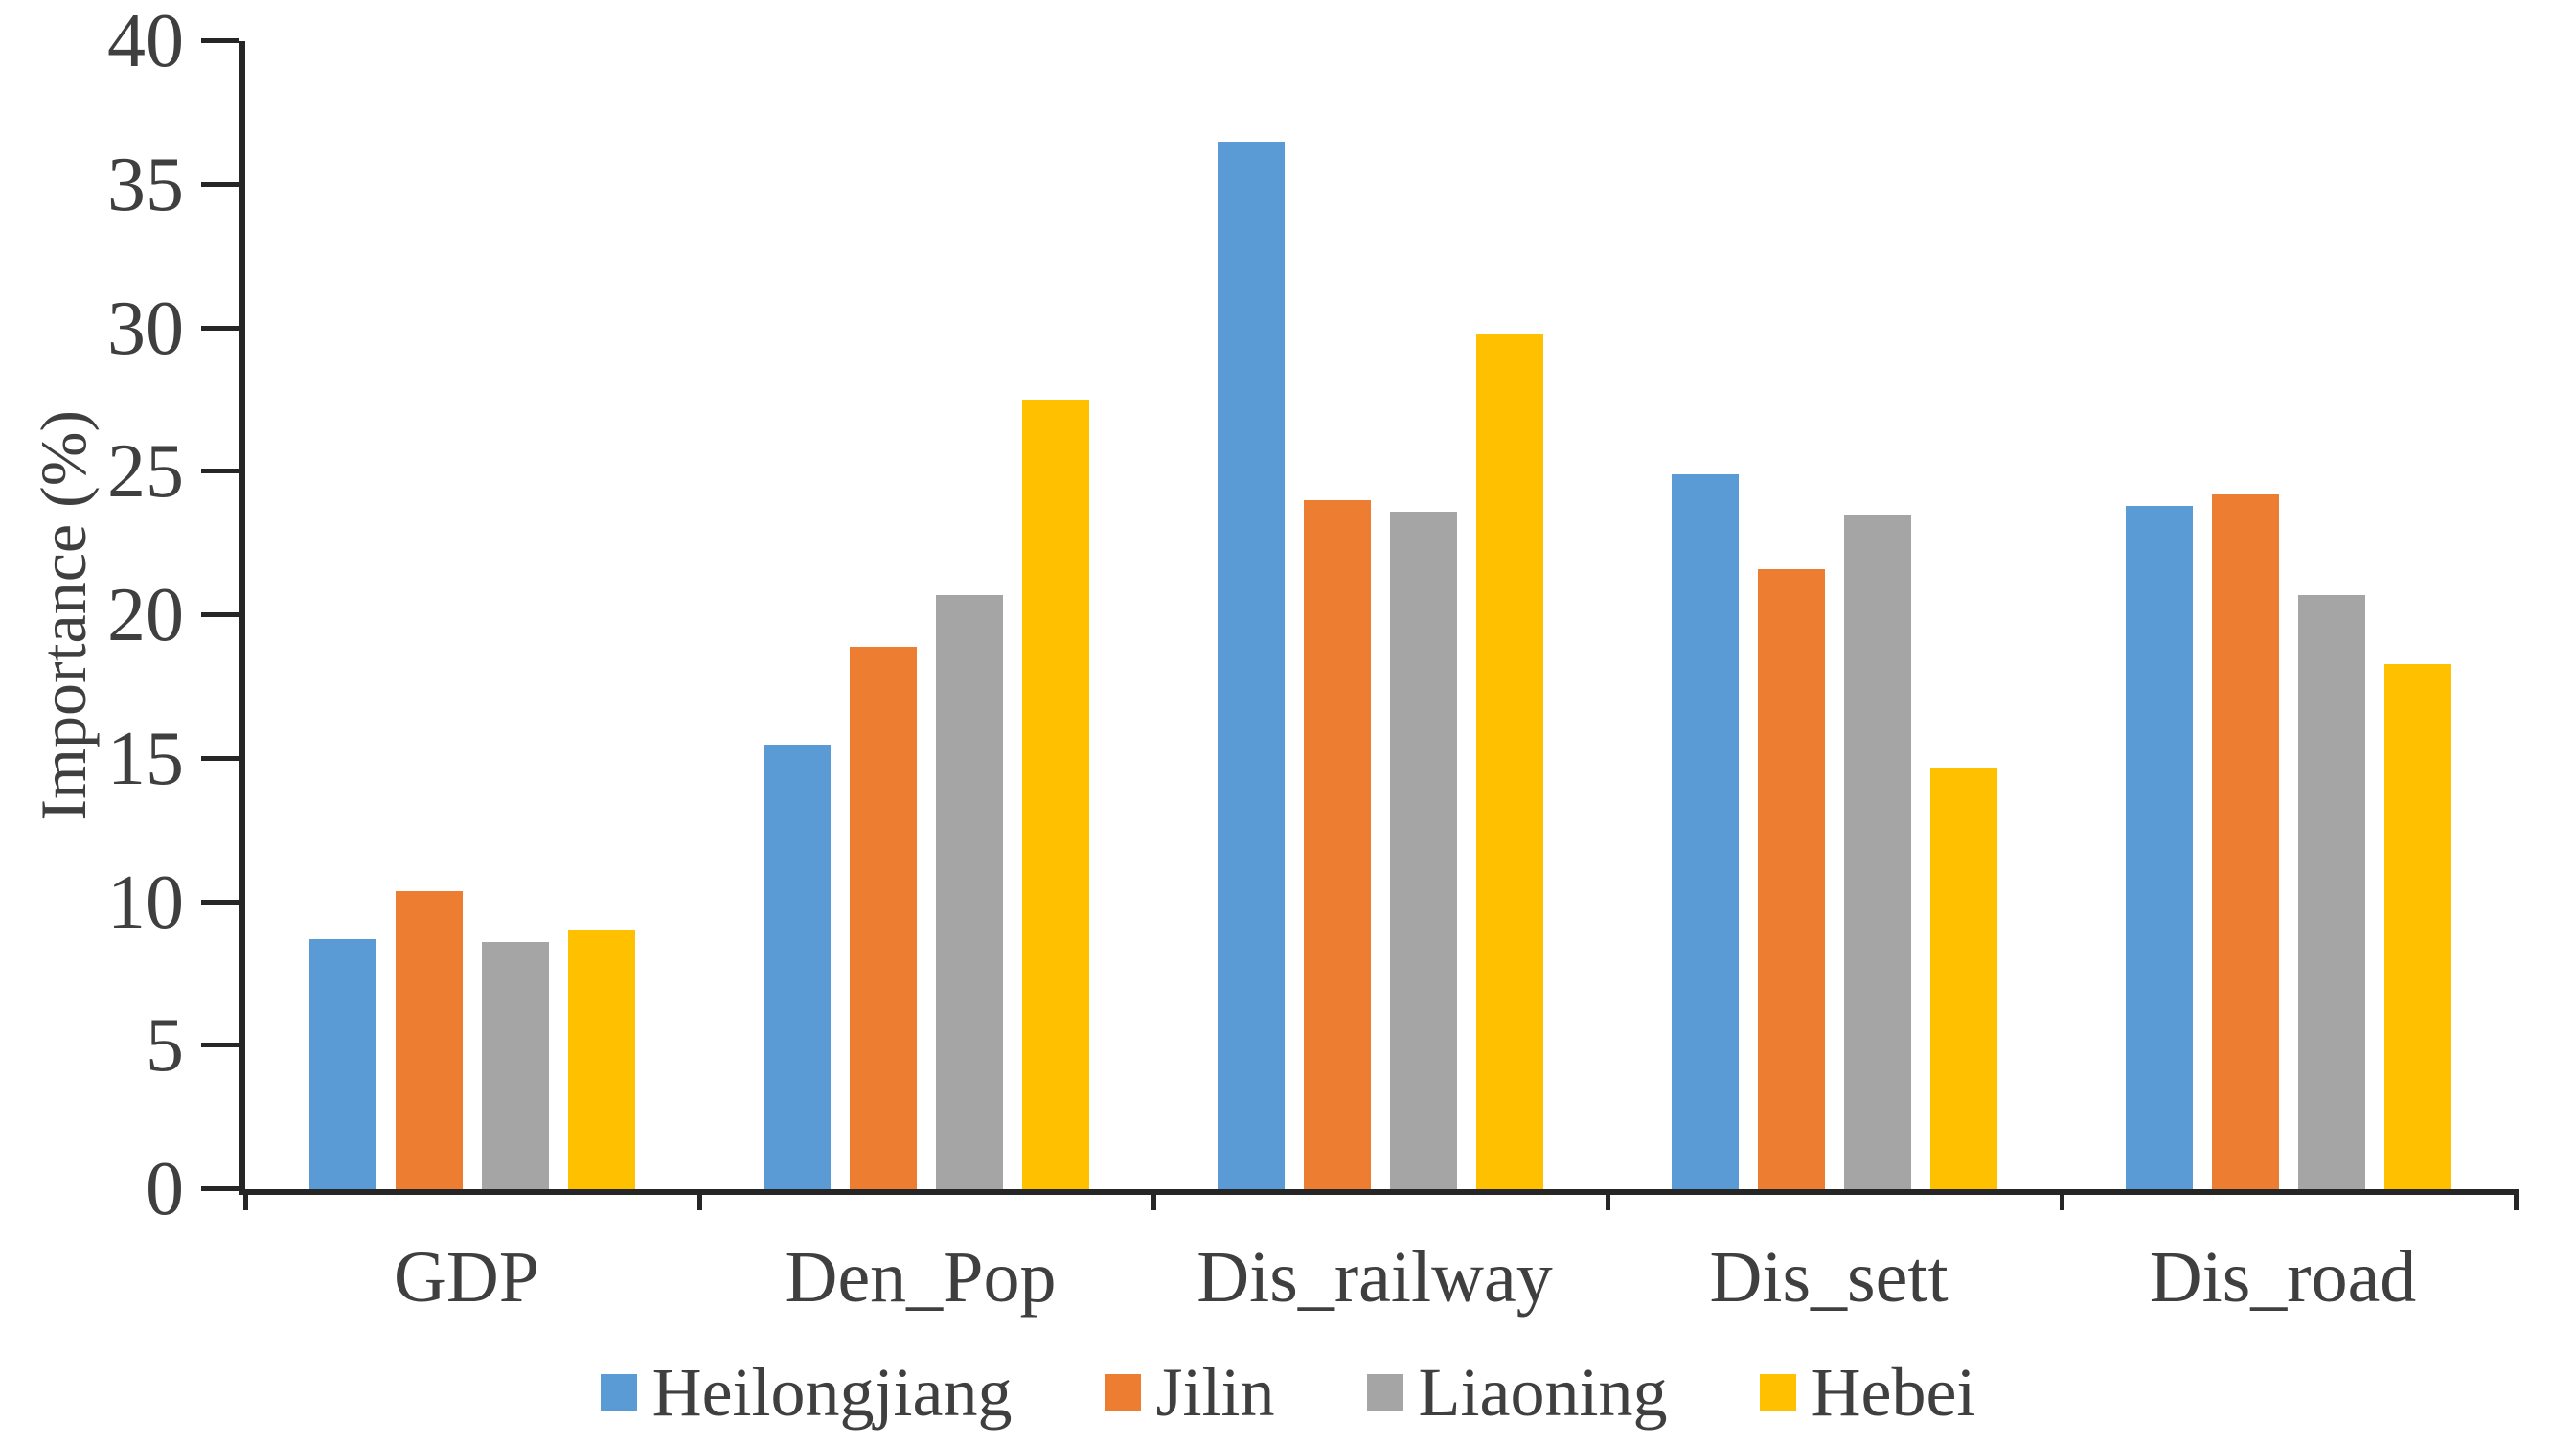 The width and height of the screenshot is (2576, 1445). What do you see at coordinates (1337, 845) in the screenshot?
I see `bar-jilin-dis_railway` at bounding box center [1337, 845].